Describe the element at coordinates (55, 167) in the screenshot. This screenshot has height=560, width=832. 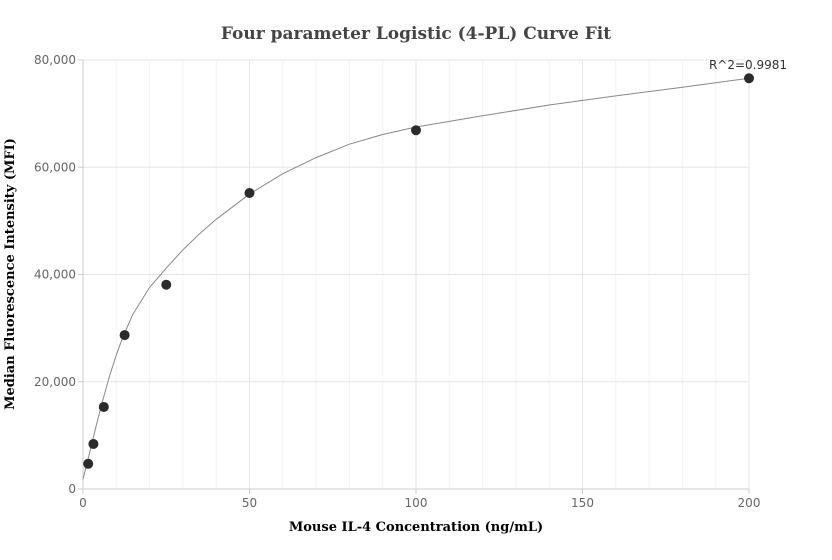
I see `y-tick-label: 60,000` at that location.